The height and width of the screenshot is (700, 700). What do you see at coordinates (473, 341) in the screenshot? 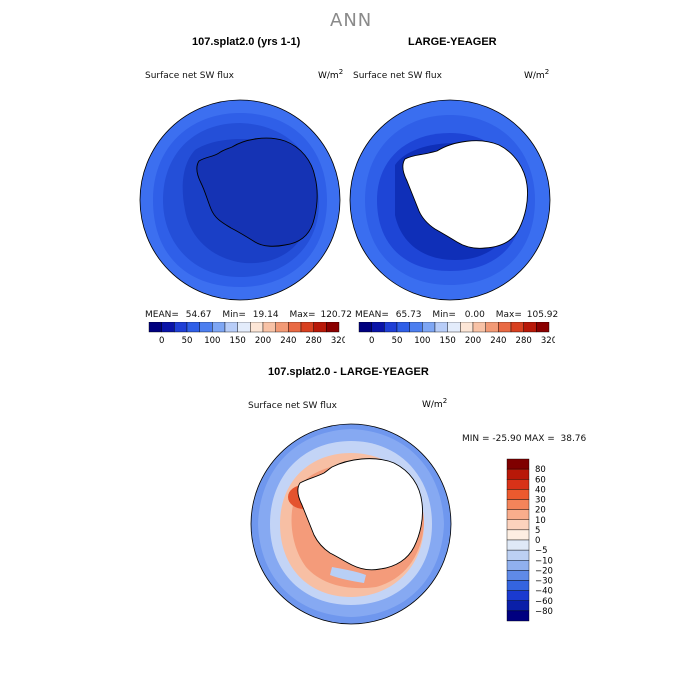
I see `cb2-tick-label: 200` at bounding box center [473, 341].